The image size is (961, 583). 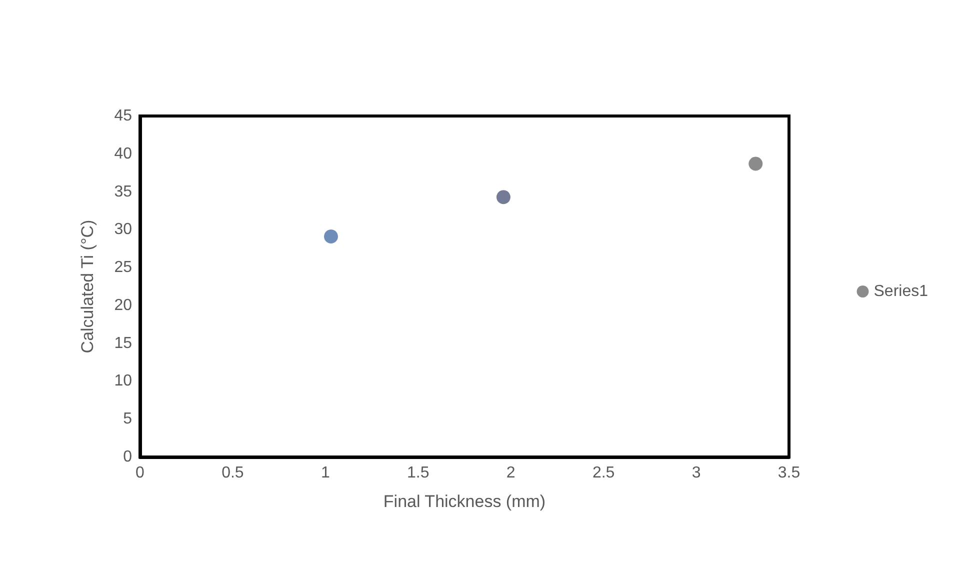 What do you see at coordinates (123, 116) in the screenshot?
I see `y-tick-label: 45` at bounding box center [123, 116].